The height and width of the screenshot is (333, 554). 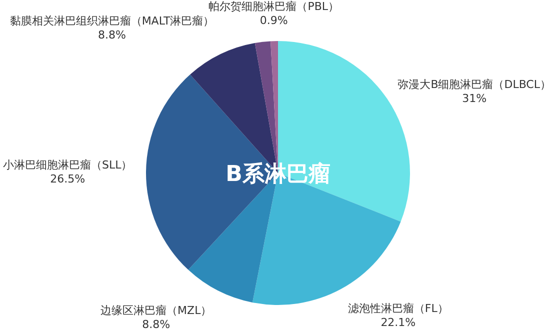 I want to click on text: B系淋巴瘤, so click(x=278, y=174).